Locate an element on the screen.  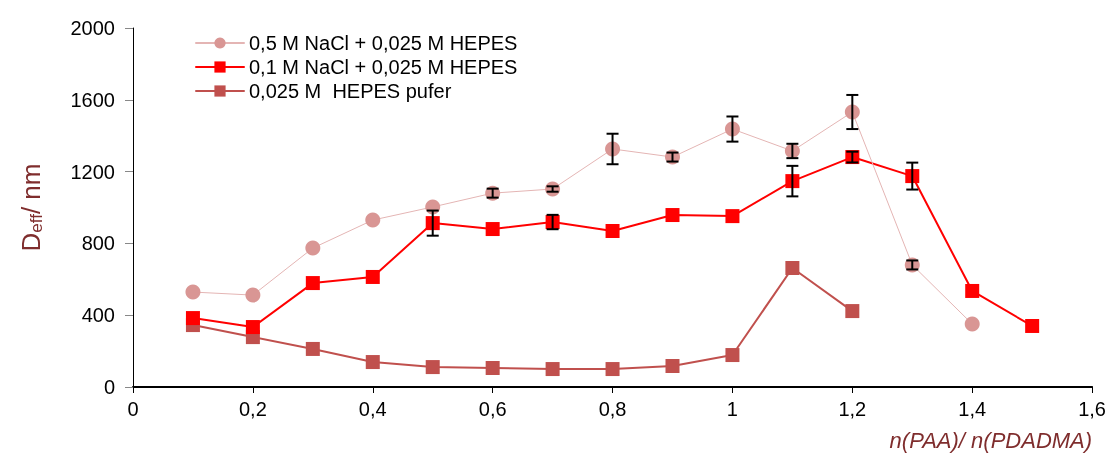
legend-label: 0,1 M NaCl + 0,025 M HEPES is located at coordinates (383, 67).